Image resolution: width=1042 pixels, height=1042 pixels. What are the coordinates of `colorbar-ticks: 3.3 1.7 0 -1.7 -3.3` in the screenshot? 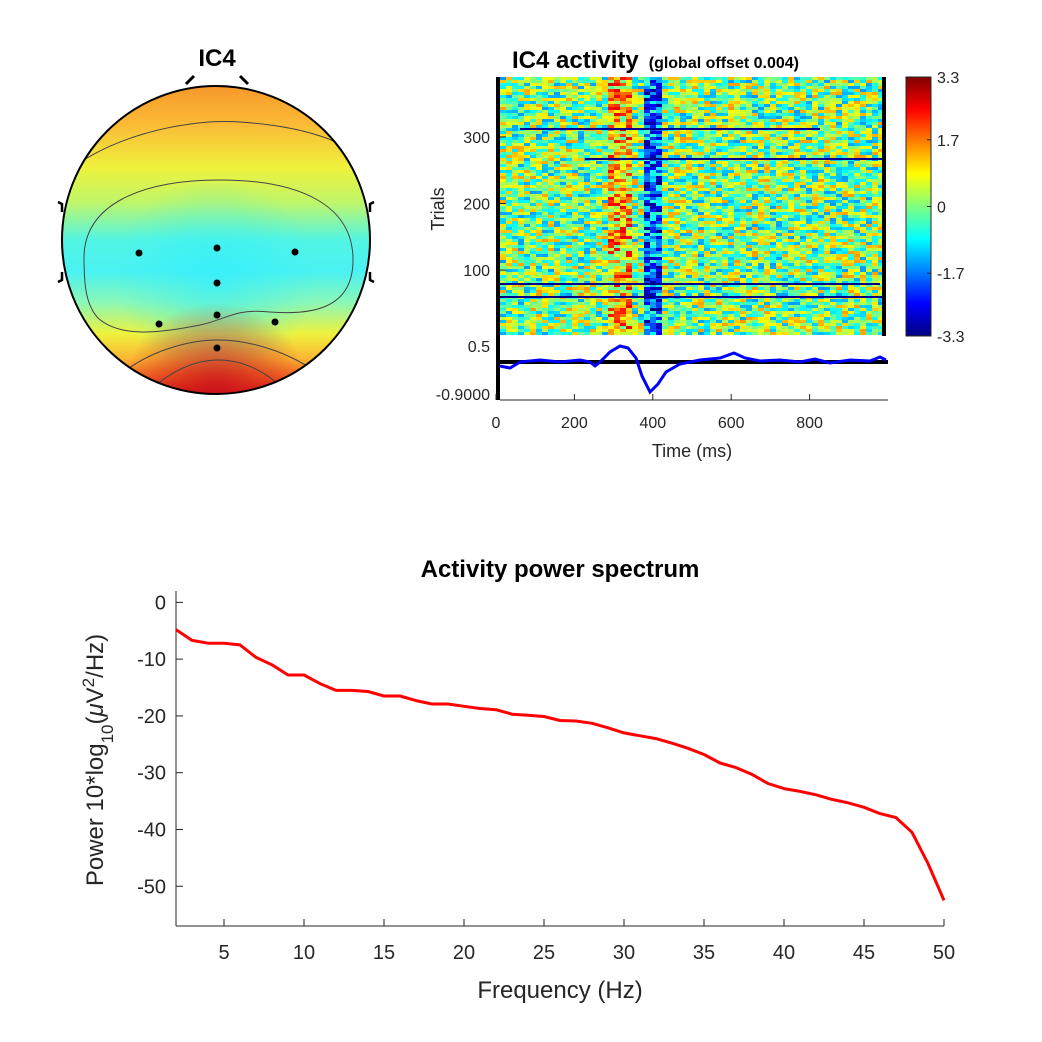 It's located at (946, 208).